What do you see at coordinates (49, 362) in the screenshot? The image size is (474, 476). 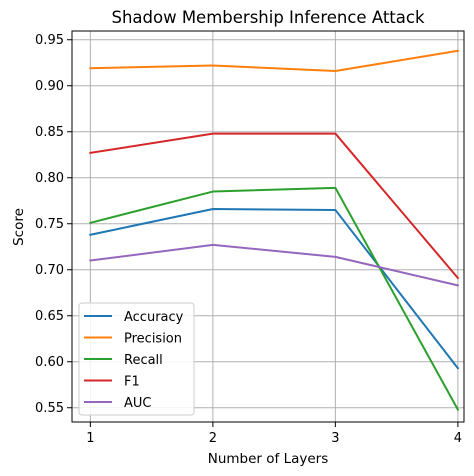 I see `y-tick-label: 0.60` at bounding box center [49, 362].